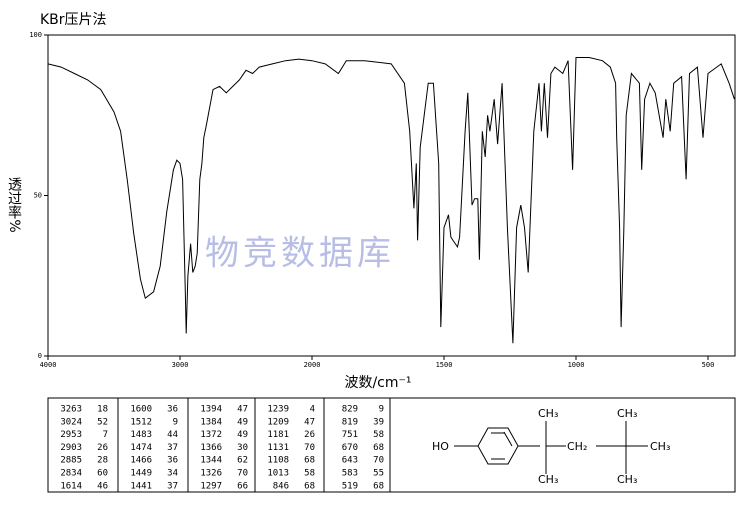 Image resolution: width=737 pixels, height=510 pixels. What do you see at coordinates (350, 474) in the screenshot?
I see `peak-wavenumber: 583` at bounding box center [350, 474].